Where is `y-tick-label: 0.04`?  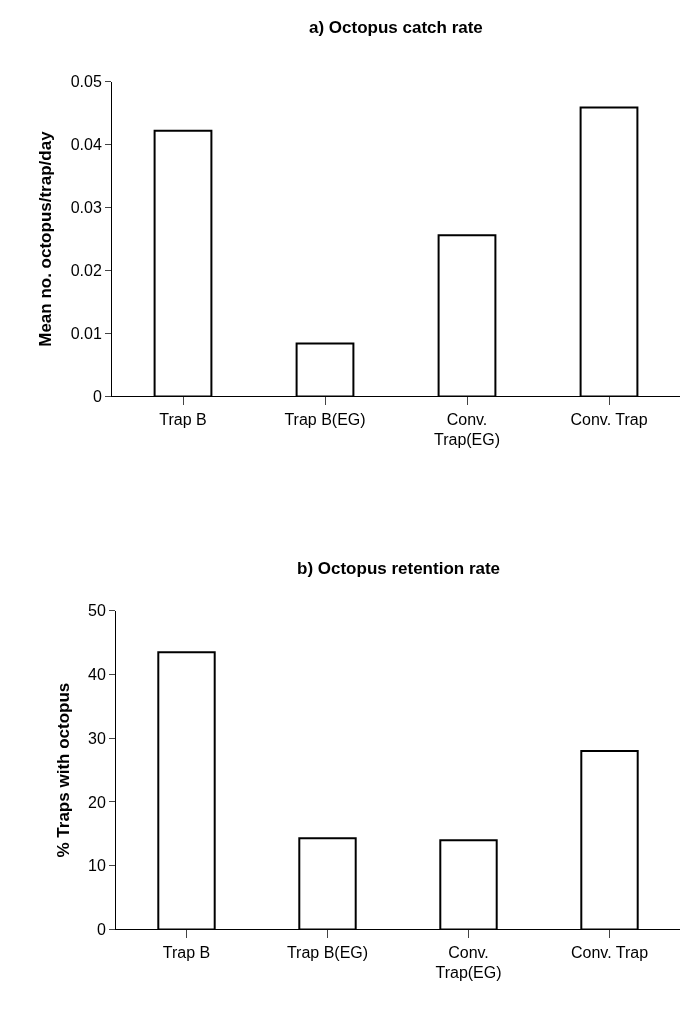
y-tick-label: 0.04 is located at coordinates (86, 145).